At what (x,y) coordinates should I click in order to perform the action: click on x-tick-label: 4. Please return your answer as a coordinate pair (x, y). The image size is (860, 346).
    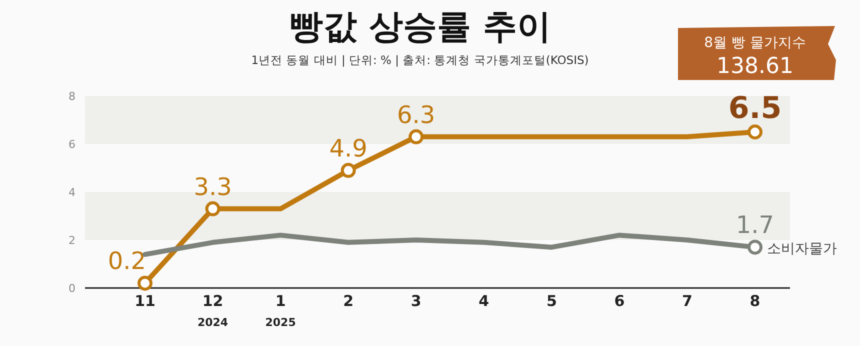
    Looking at the image, I should click on (484, 301).